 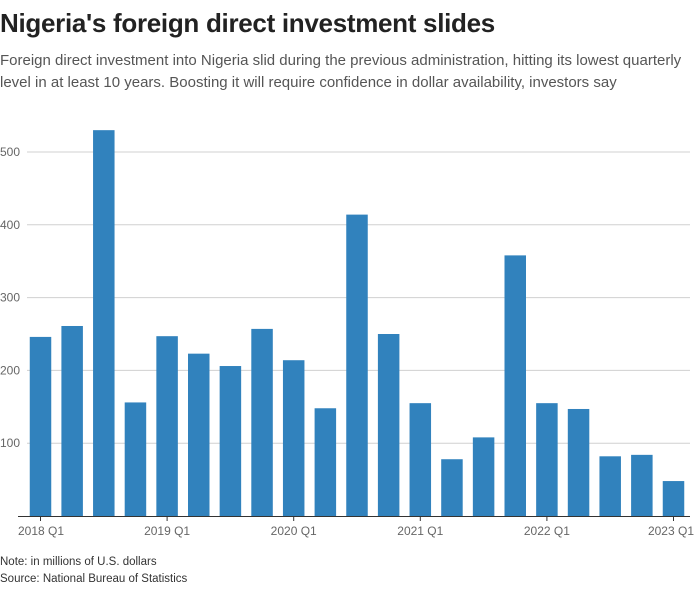 I want to click on bar-2023-q1, so click(x=673, y=498).